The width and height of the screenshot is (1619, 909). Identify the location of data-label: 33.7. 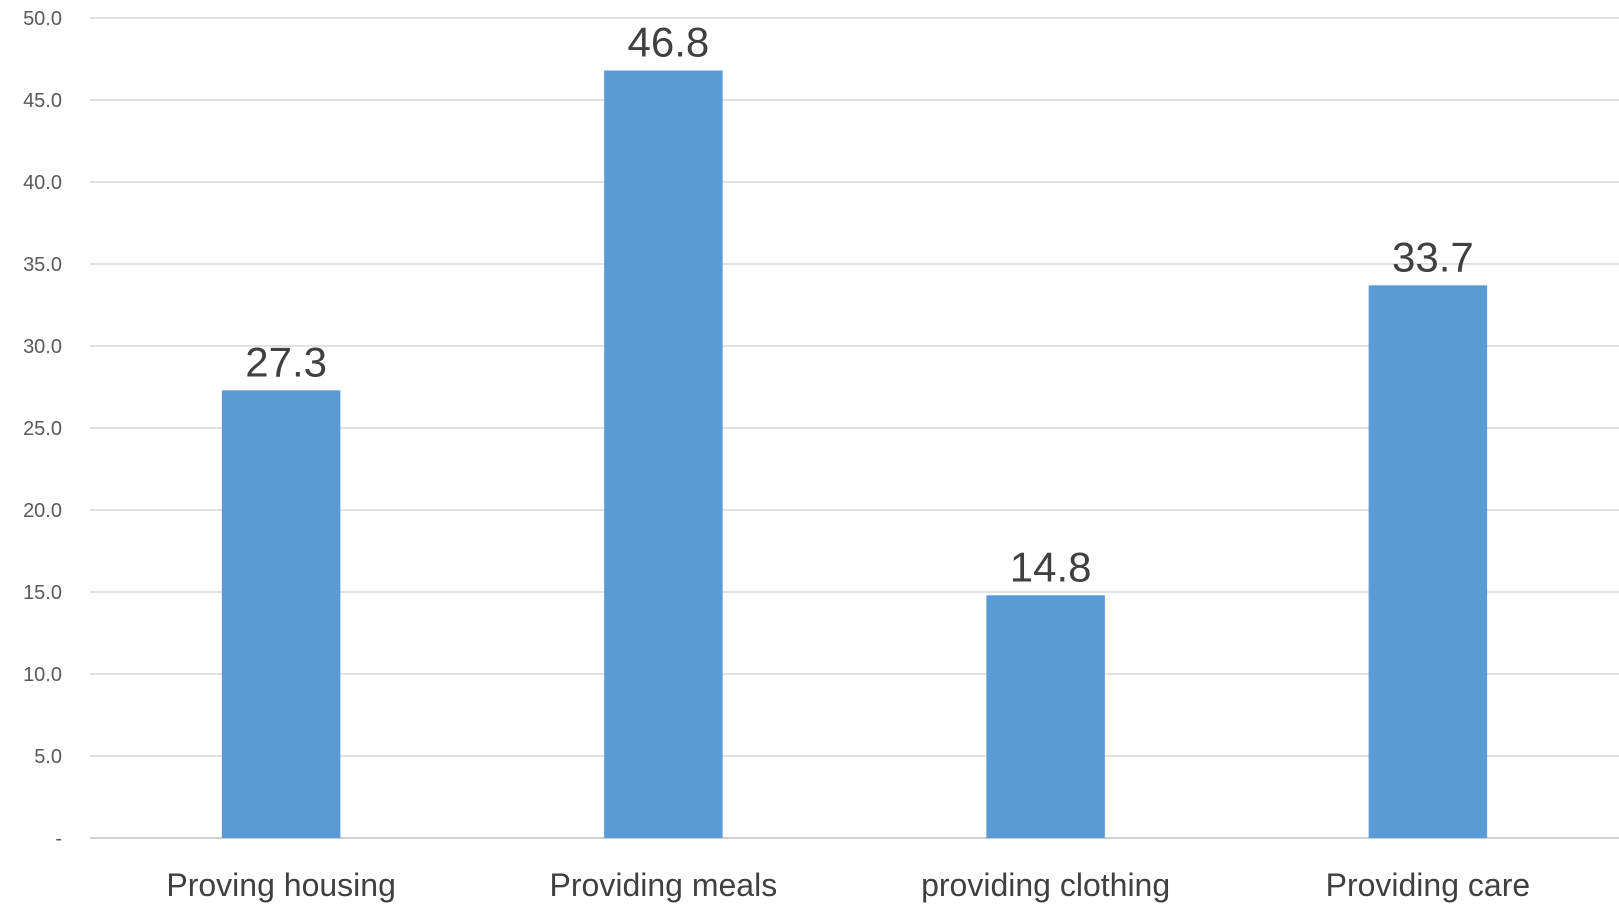
(1433, 256).